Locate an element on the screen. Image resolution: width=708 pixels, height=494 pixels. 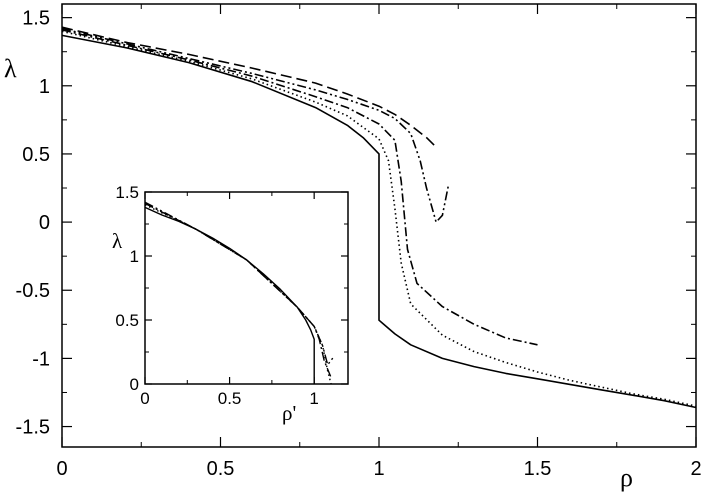
inset-y-axis-label: λ is located at coordinates (117, 241).